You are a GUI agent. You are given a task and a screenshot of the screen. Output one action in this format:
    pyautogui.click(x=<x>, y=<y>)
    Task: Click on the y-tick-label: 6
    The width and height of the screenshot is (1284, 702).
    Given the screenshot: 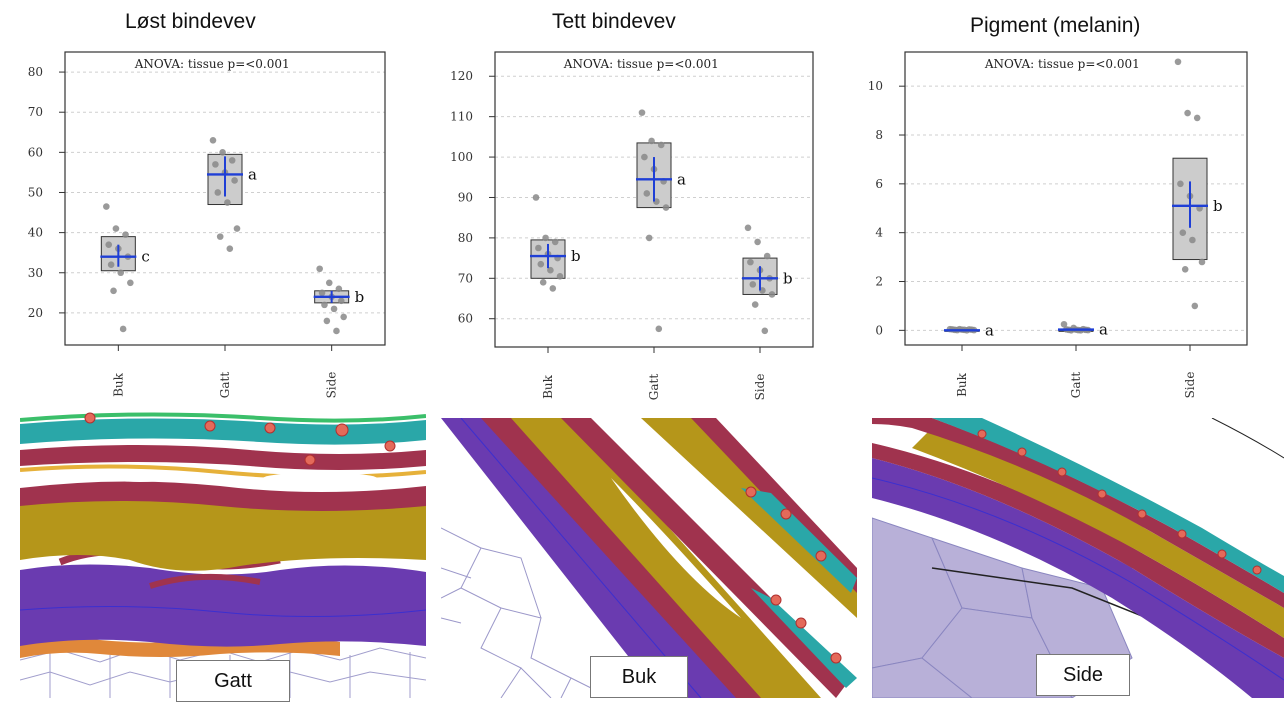 What is the action you would take?
    pyautogui.click(x=879, y=184)
    